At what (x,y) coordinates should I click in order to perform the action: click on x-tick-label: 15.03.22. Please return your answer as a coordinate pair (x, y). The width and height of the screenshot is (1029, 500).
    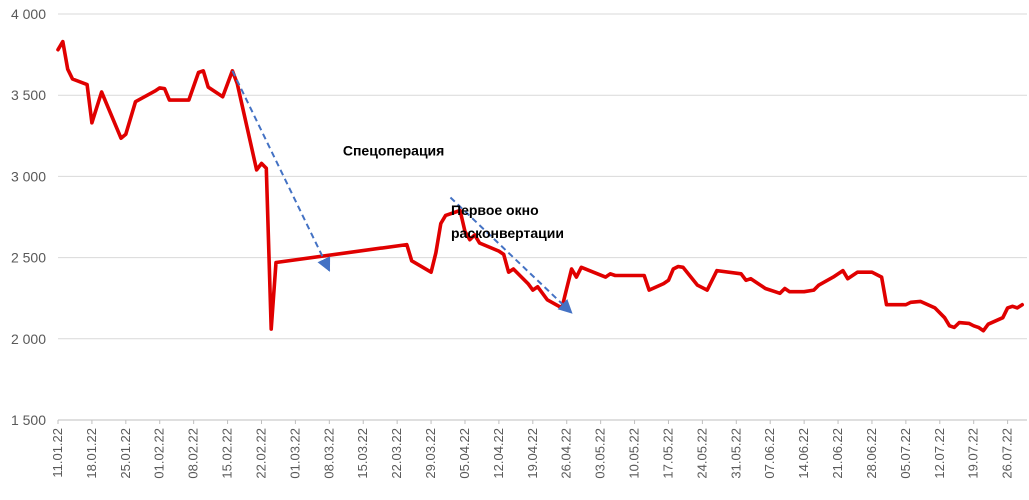
    Looking at the image, I should click on (362, 453).